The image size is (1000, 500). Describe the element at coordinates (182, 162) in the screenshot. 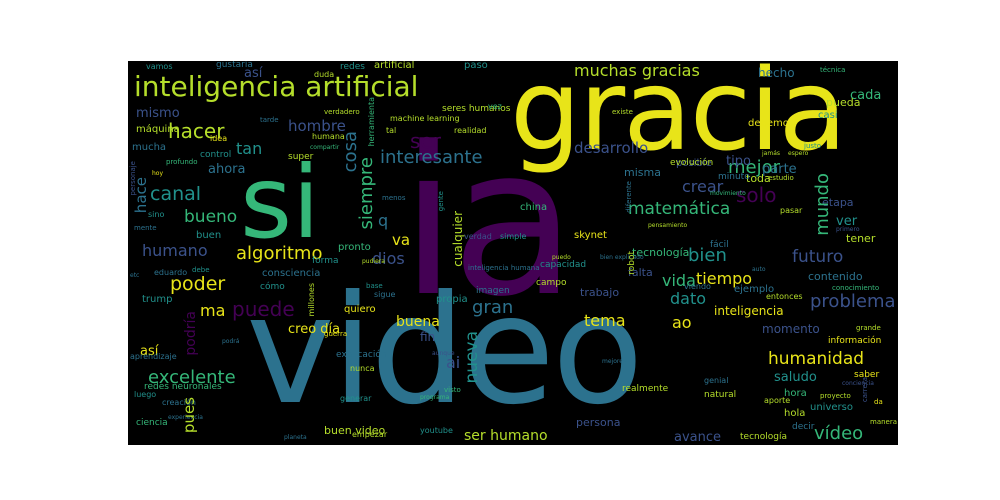

I see `word: profundo` at that location.